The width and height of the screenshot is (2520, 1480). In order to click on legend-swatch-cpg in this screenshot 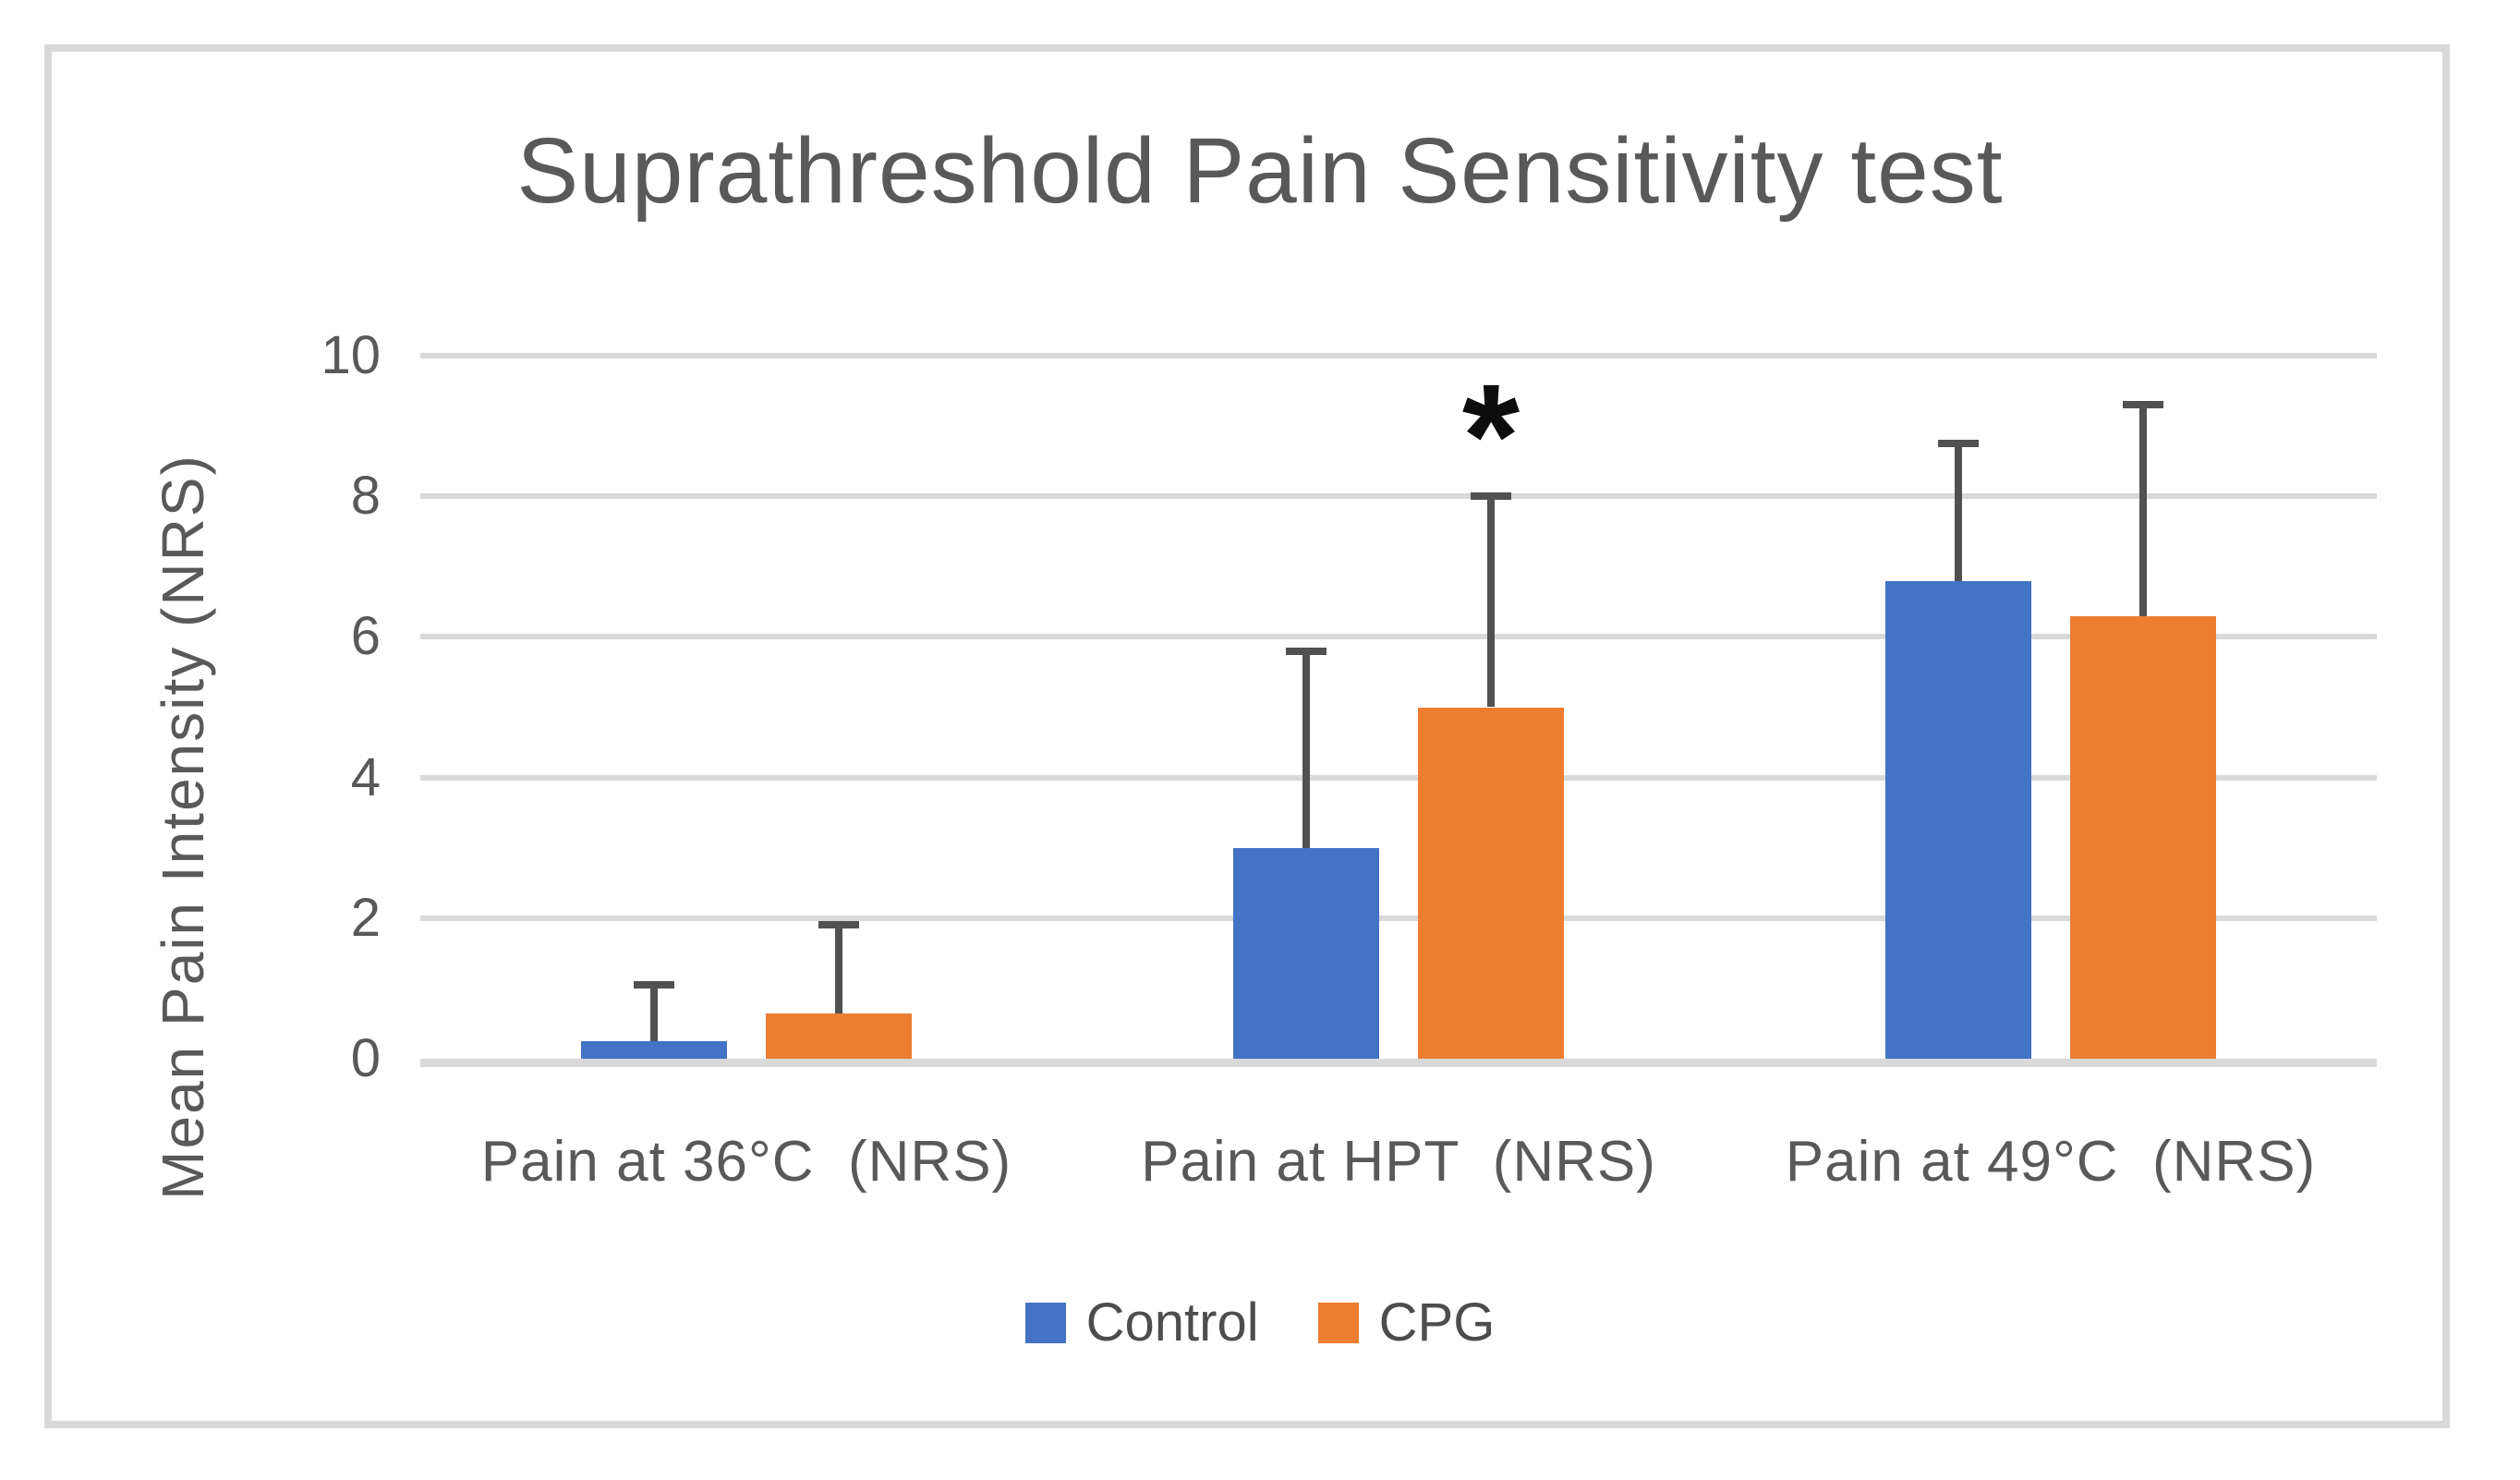, I will do `click(1338, 1322)`.